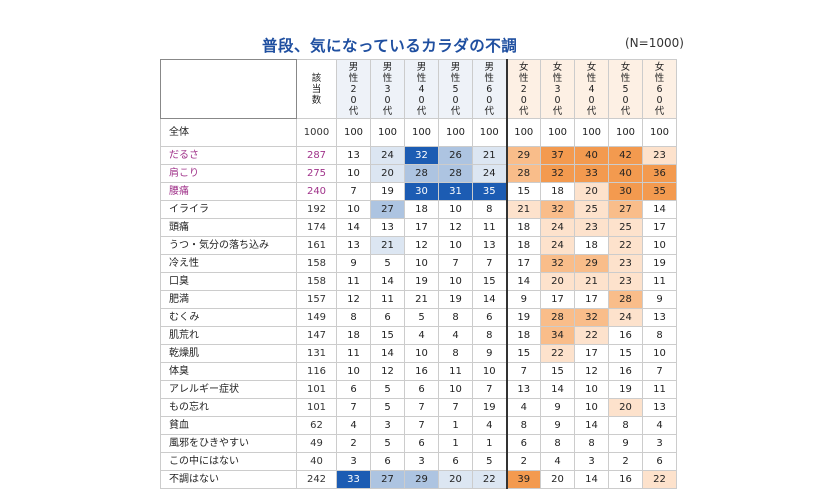 This screenshot has width=840, height=489. What do you see at coordinates (418, 317) in the screenshot?
I see `table-row: むくみ 149 8 6 5 8 6 19 28 32 24 13` at bounding box center [418, 317].